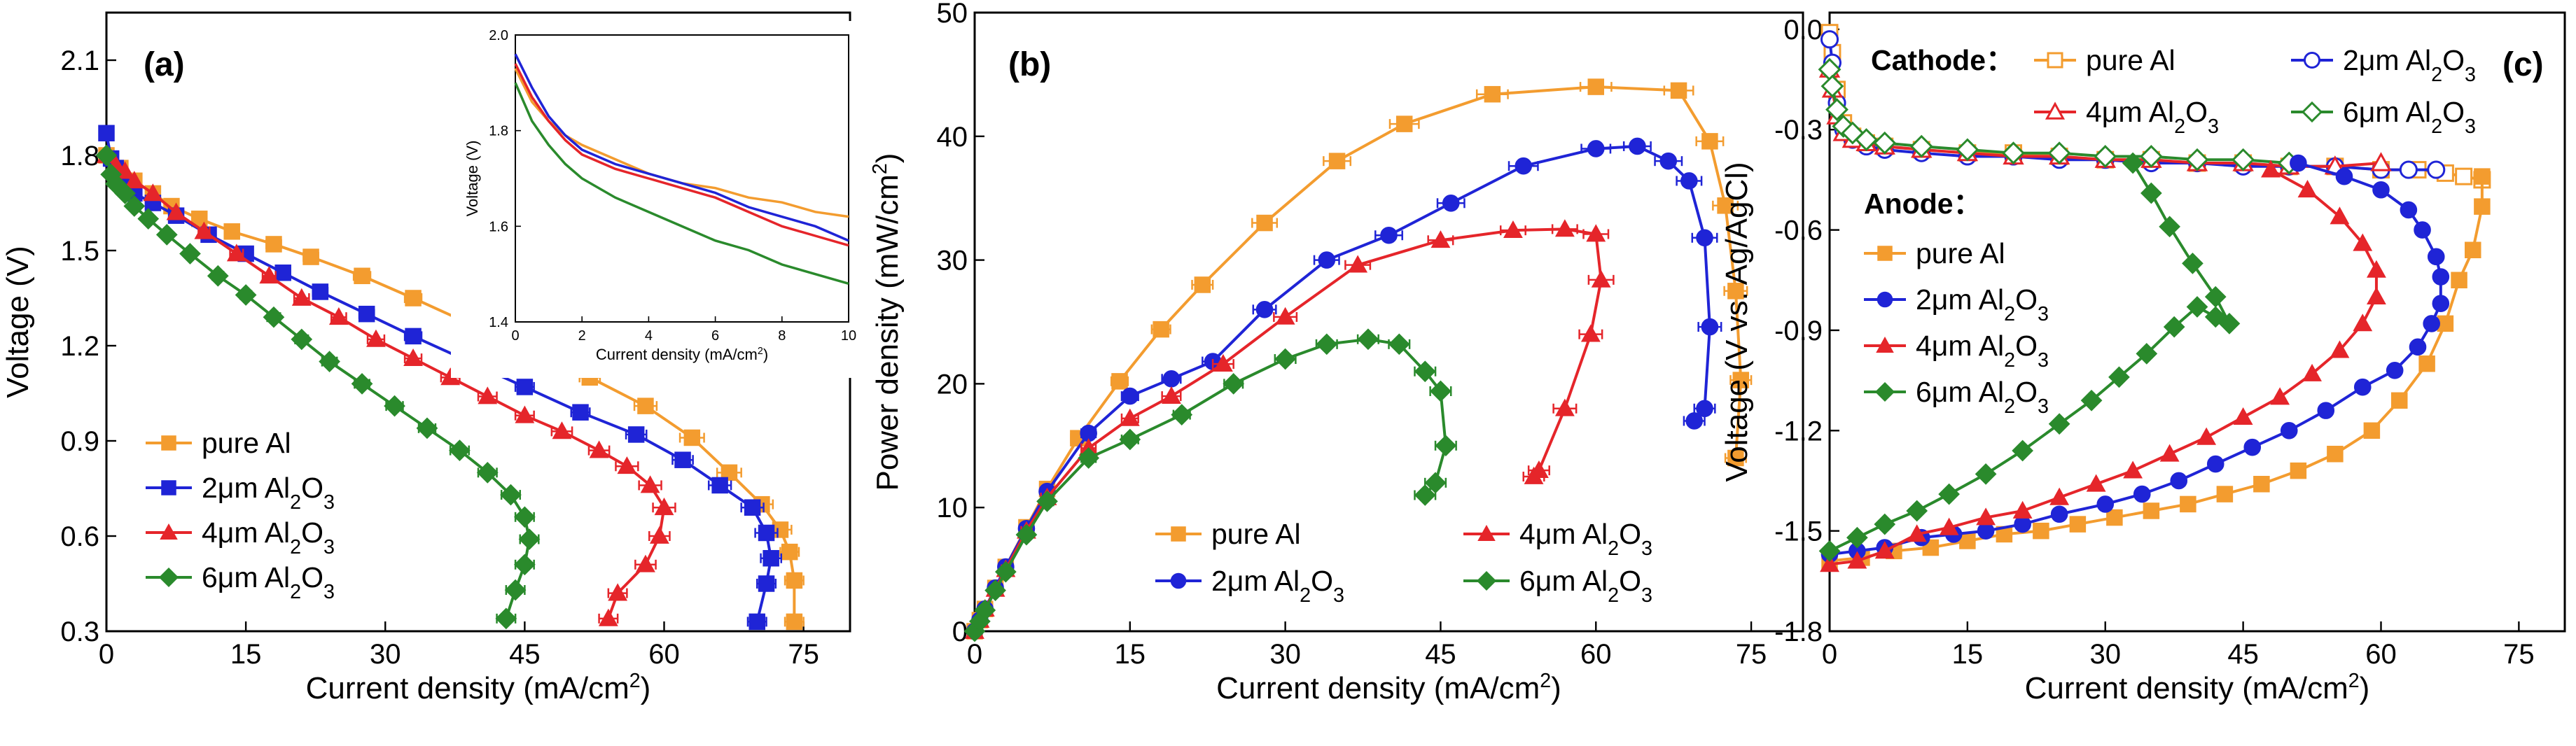 This screenshot has height=746, width=2576. What do you see at coordinates (765, 354) in the screenshot?
I see `text-run: )` at bounding box center [765, 354].